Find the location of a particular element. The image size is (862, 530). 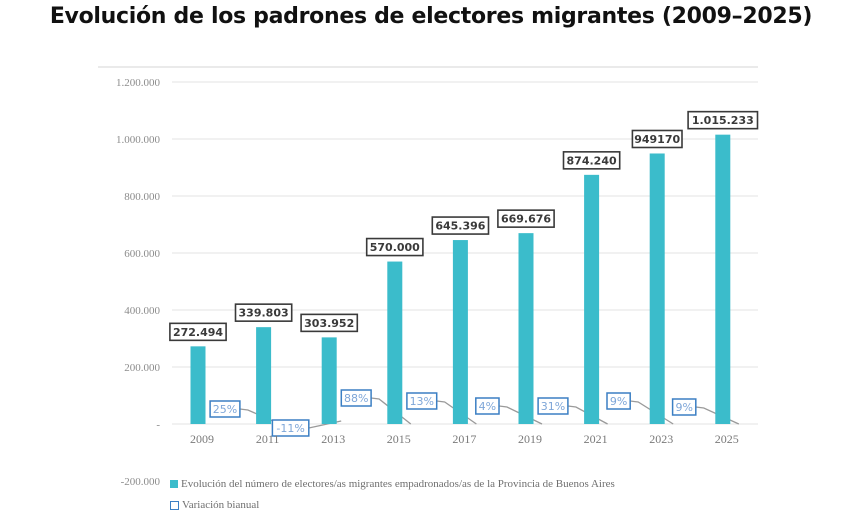

y-tick-label: 200.000 is located at coordinates (142, 368).